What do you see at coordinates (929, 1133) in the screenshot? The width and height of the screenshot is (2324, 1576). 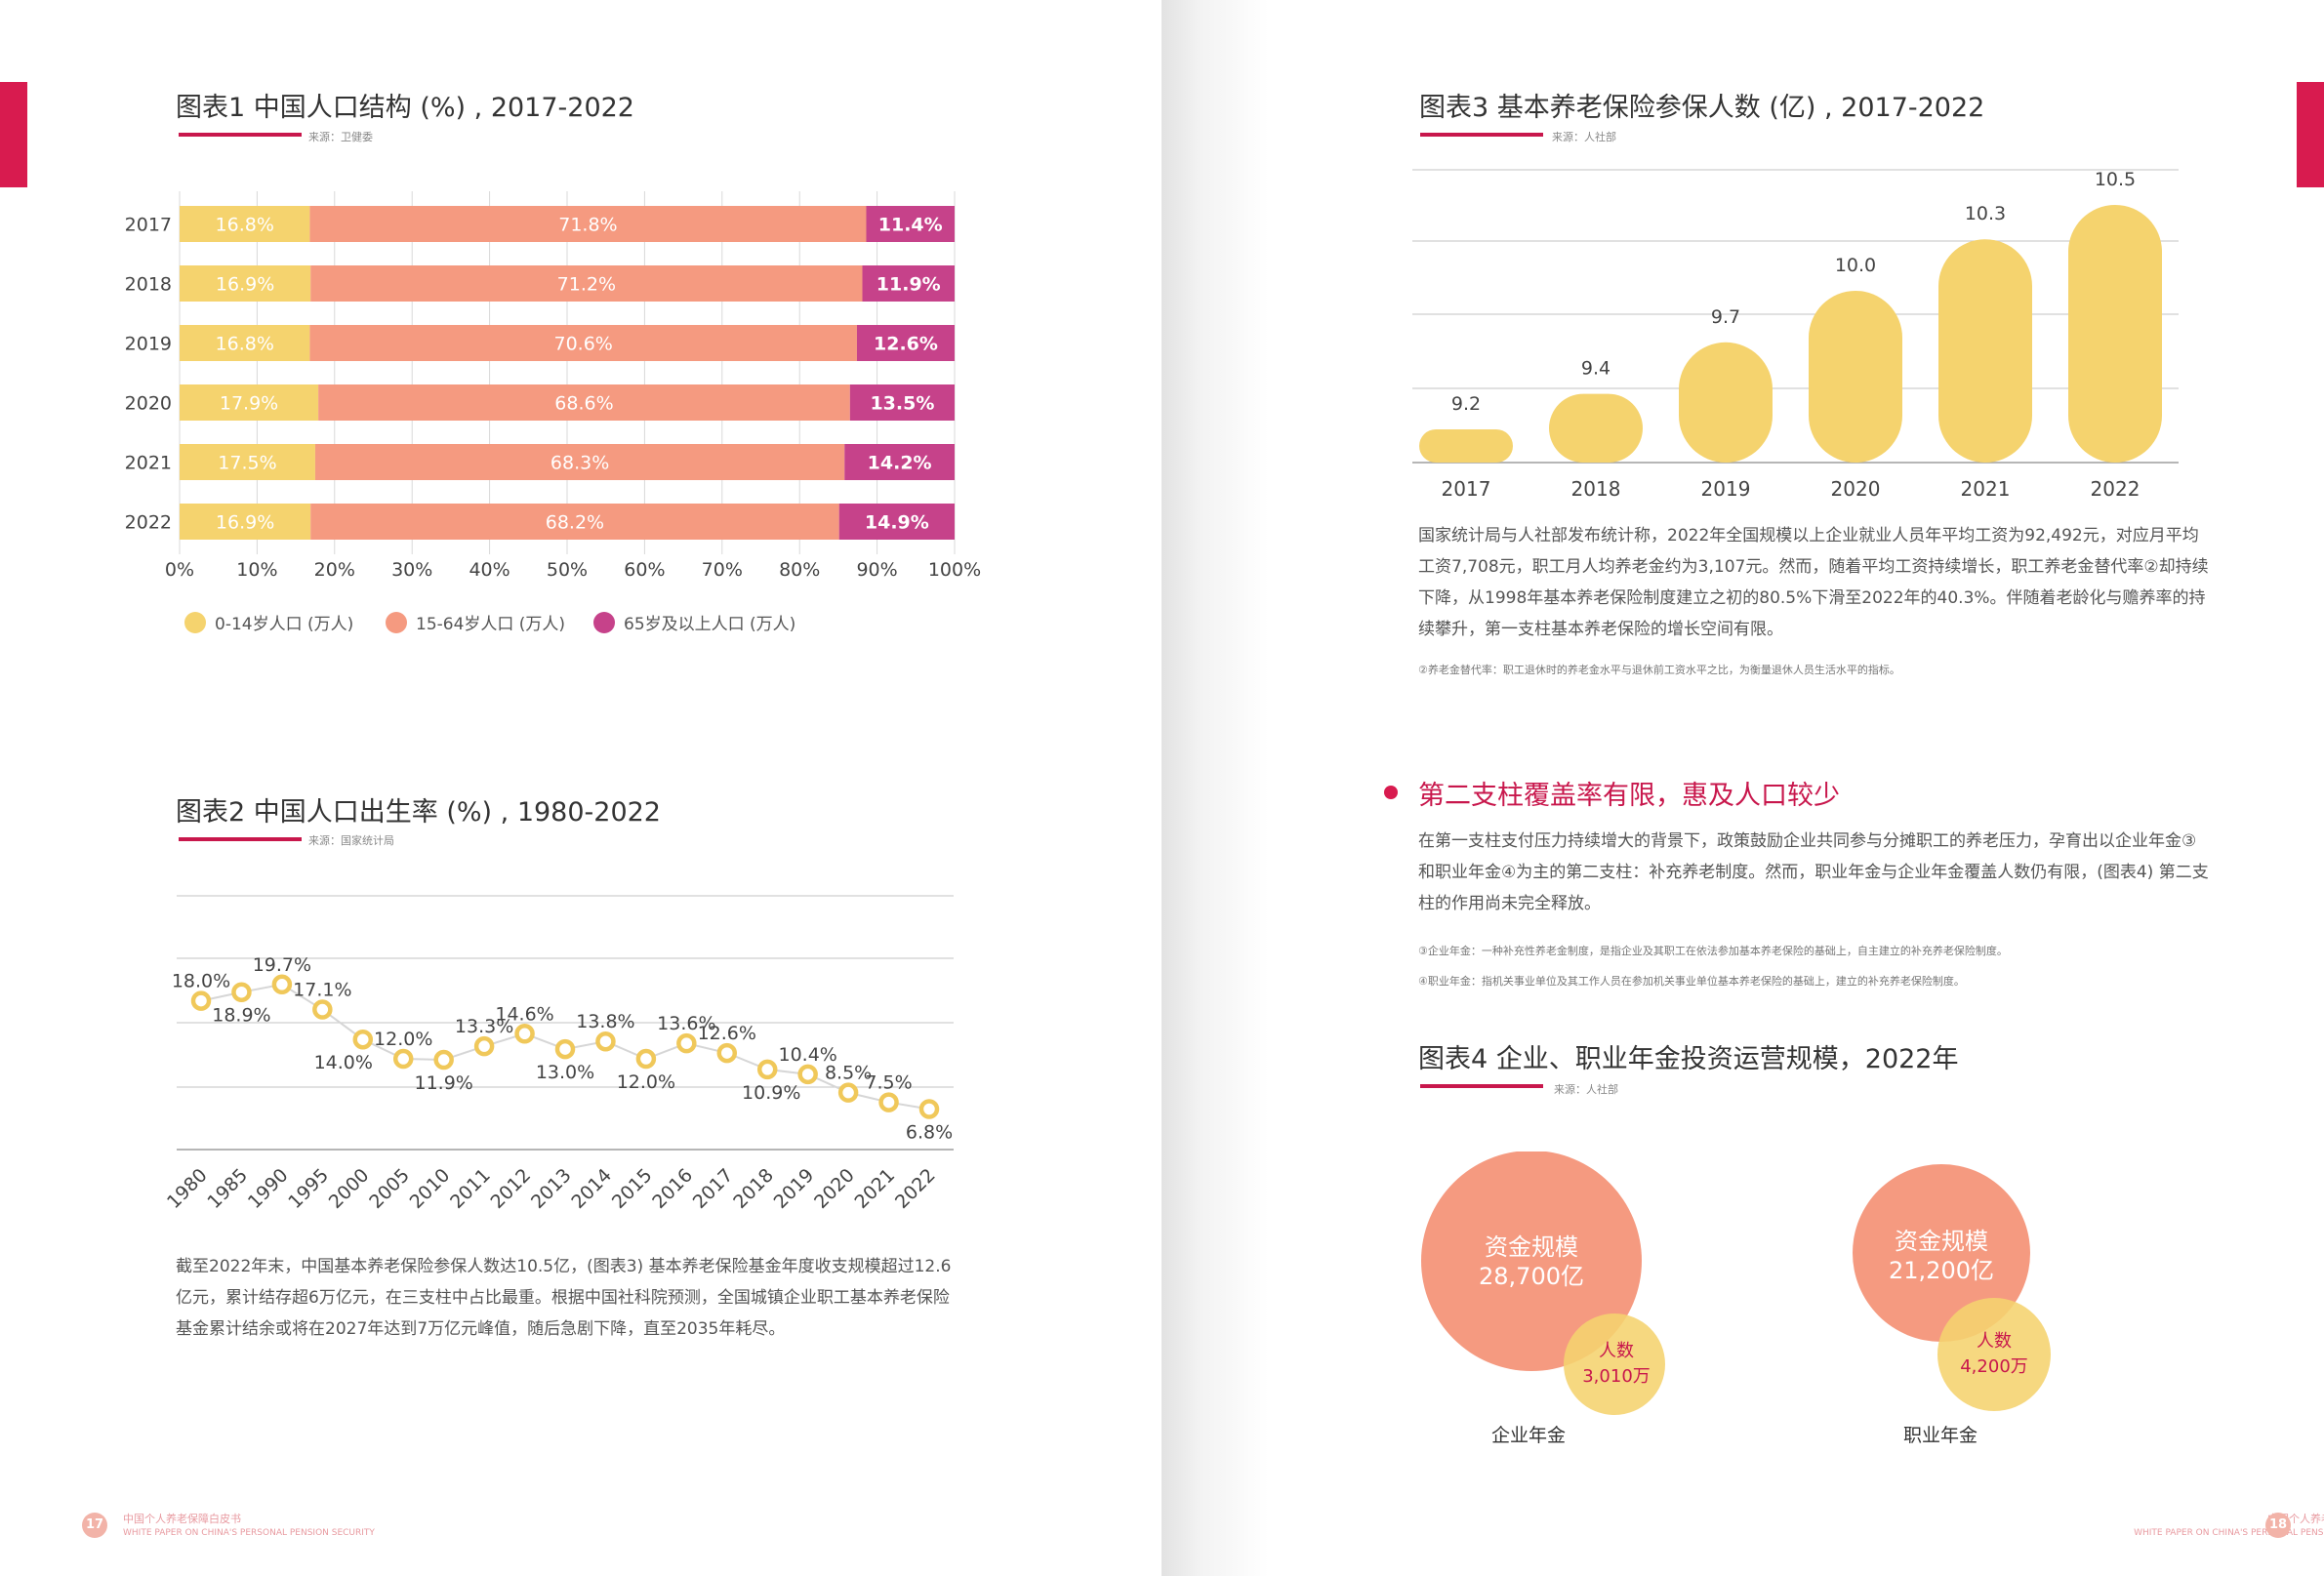 I see `chart2-data-label: 6.8%` at bounding box center [929, 1133].